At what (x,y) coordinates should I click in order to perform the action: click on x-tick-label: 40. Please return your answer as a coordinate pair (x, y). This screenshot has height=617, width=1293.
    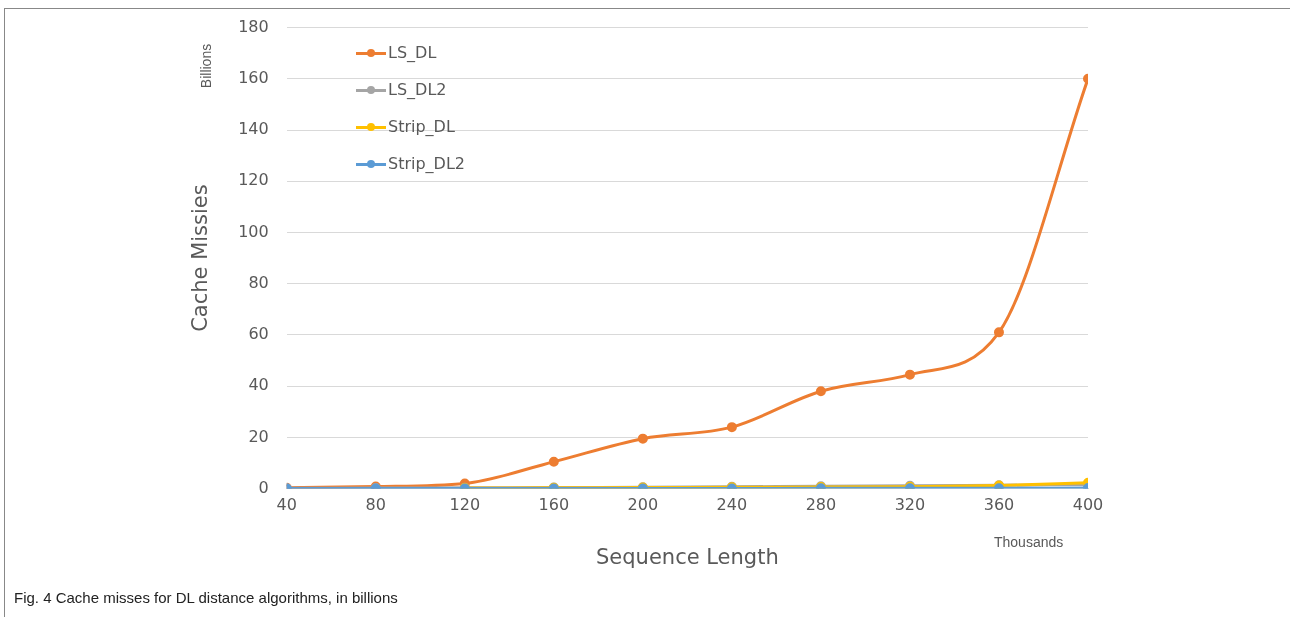
    Looking at the image, I should click on (286, 505).